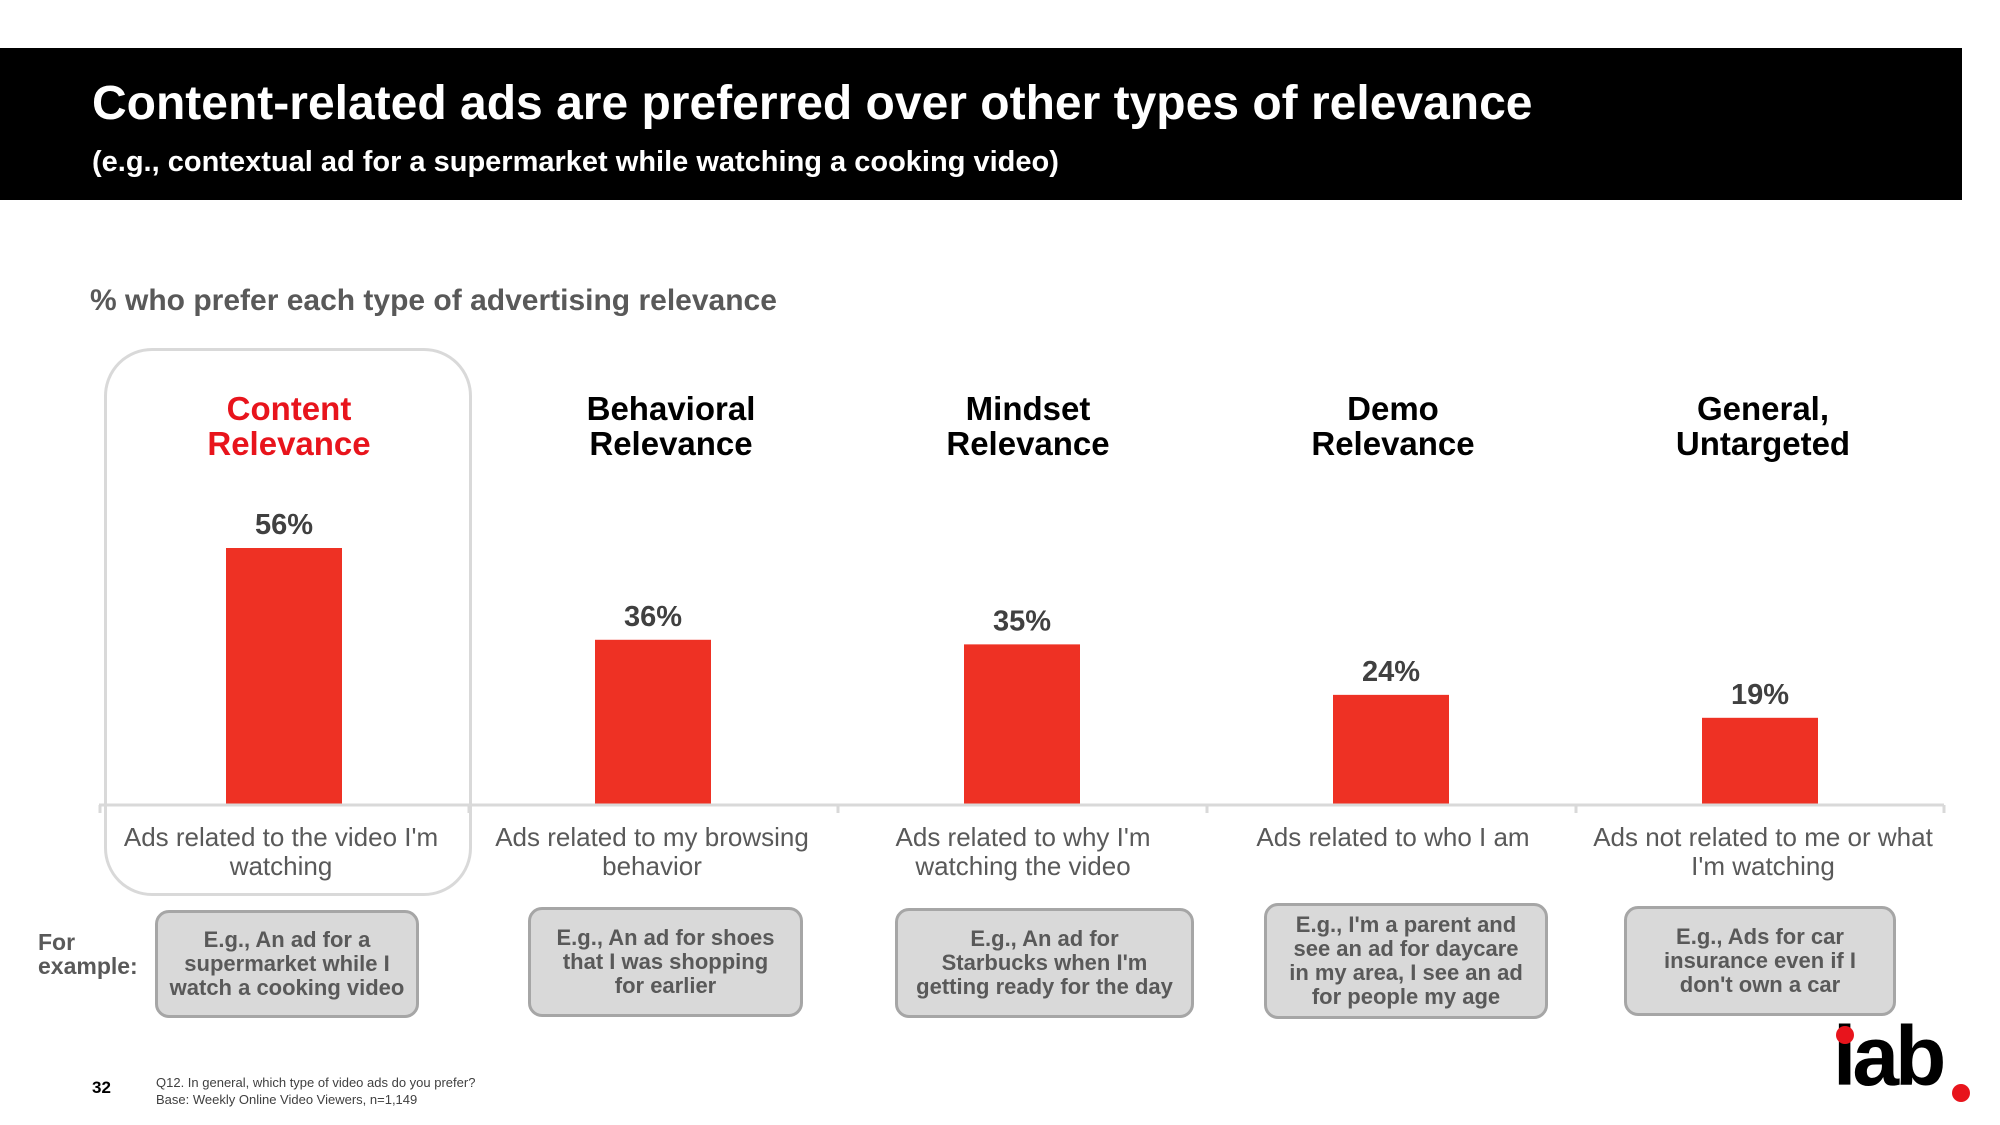 This screenshot has width=2000, height=1125. What do you see at coordinates (1391, 749) in the screenshot?
I see `bar-demo` at bounding box center [1391, 749].